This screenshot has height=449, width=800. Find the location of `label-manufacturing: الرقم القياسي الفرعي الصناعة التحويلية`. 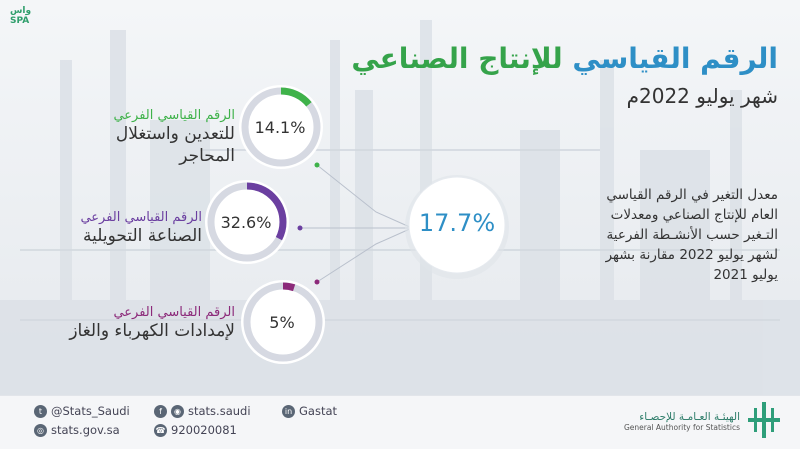

label-manufacturing: الرقم القياسي الفرعي الصناعة التحويلية is located at coordinates (141, 228).